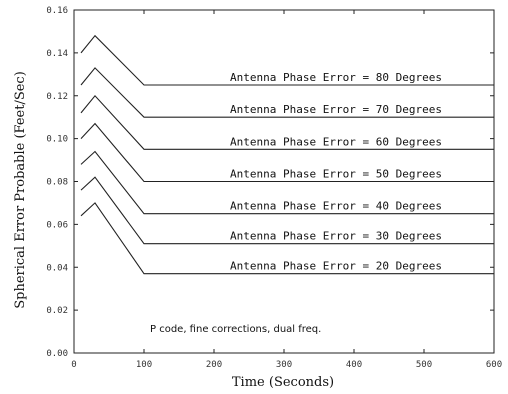  I want to click on y-tick-label: 0.14, so click(57, 54).